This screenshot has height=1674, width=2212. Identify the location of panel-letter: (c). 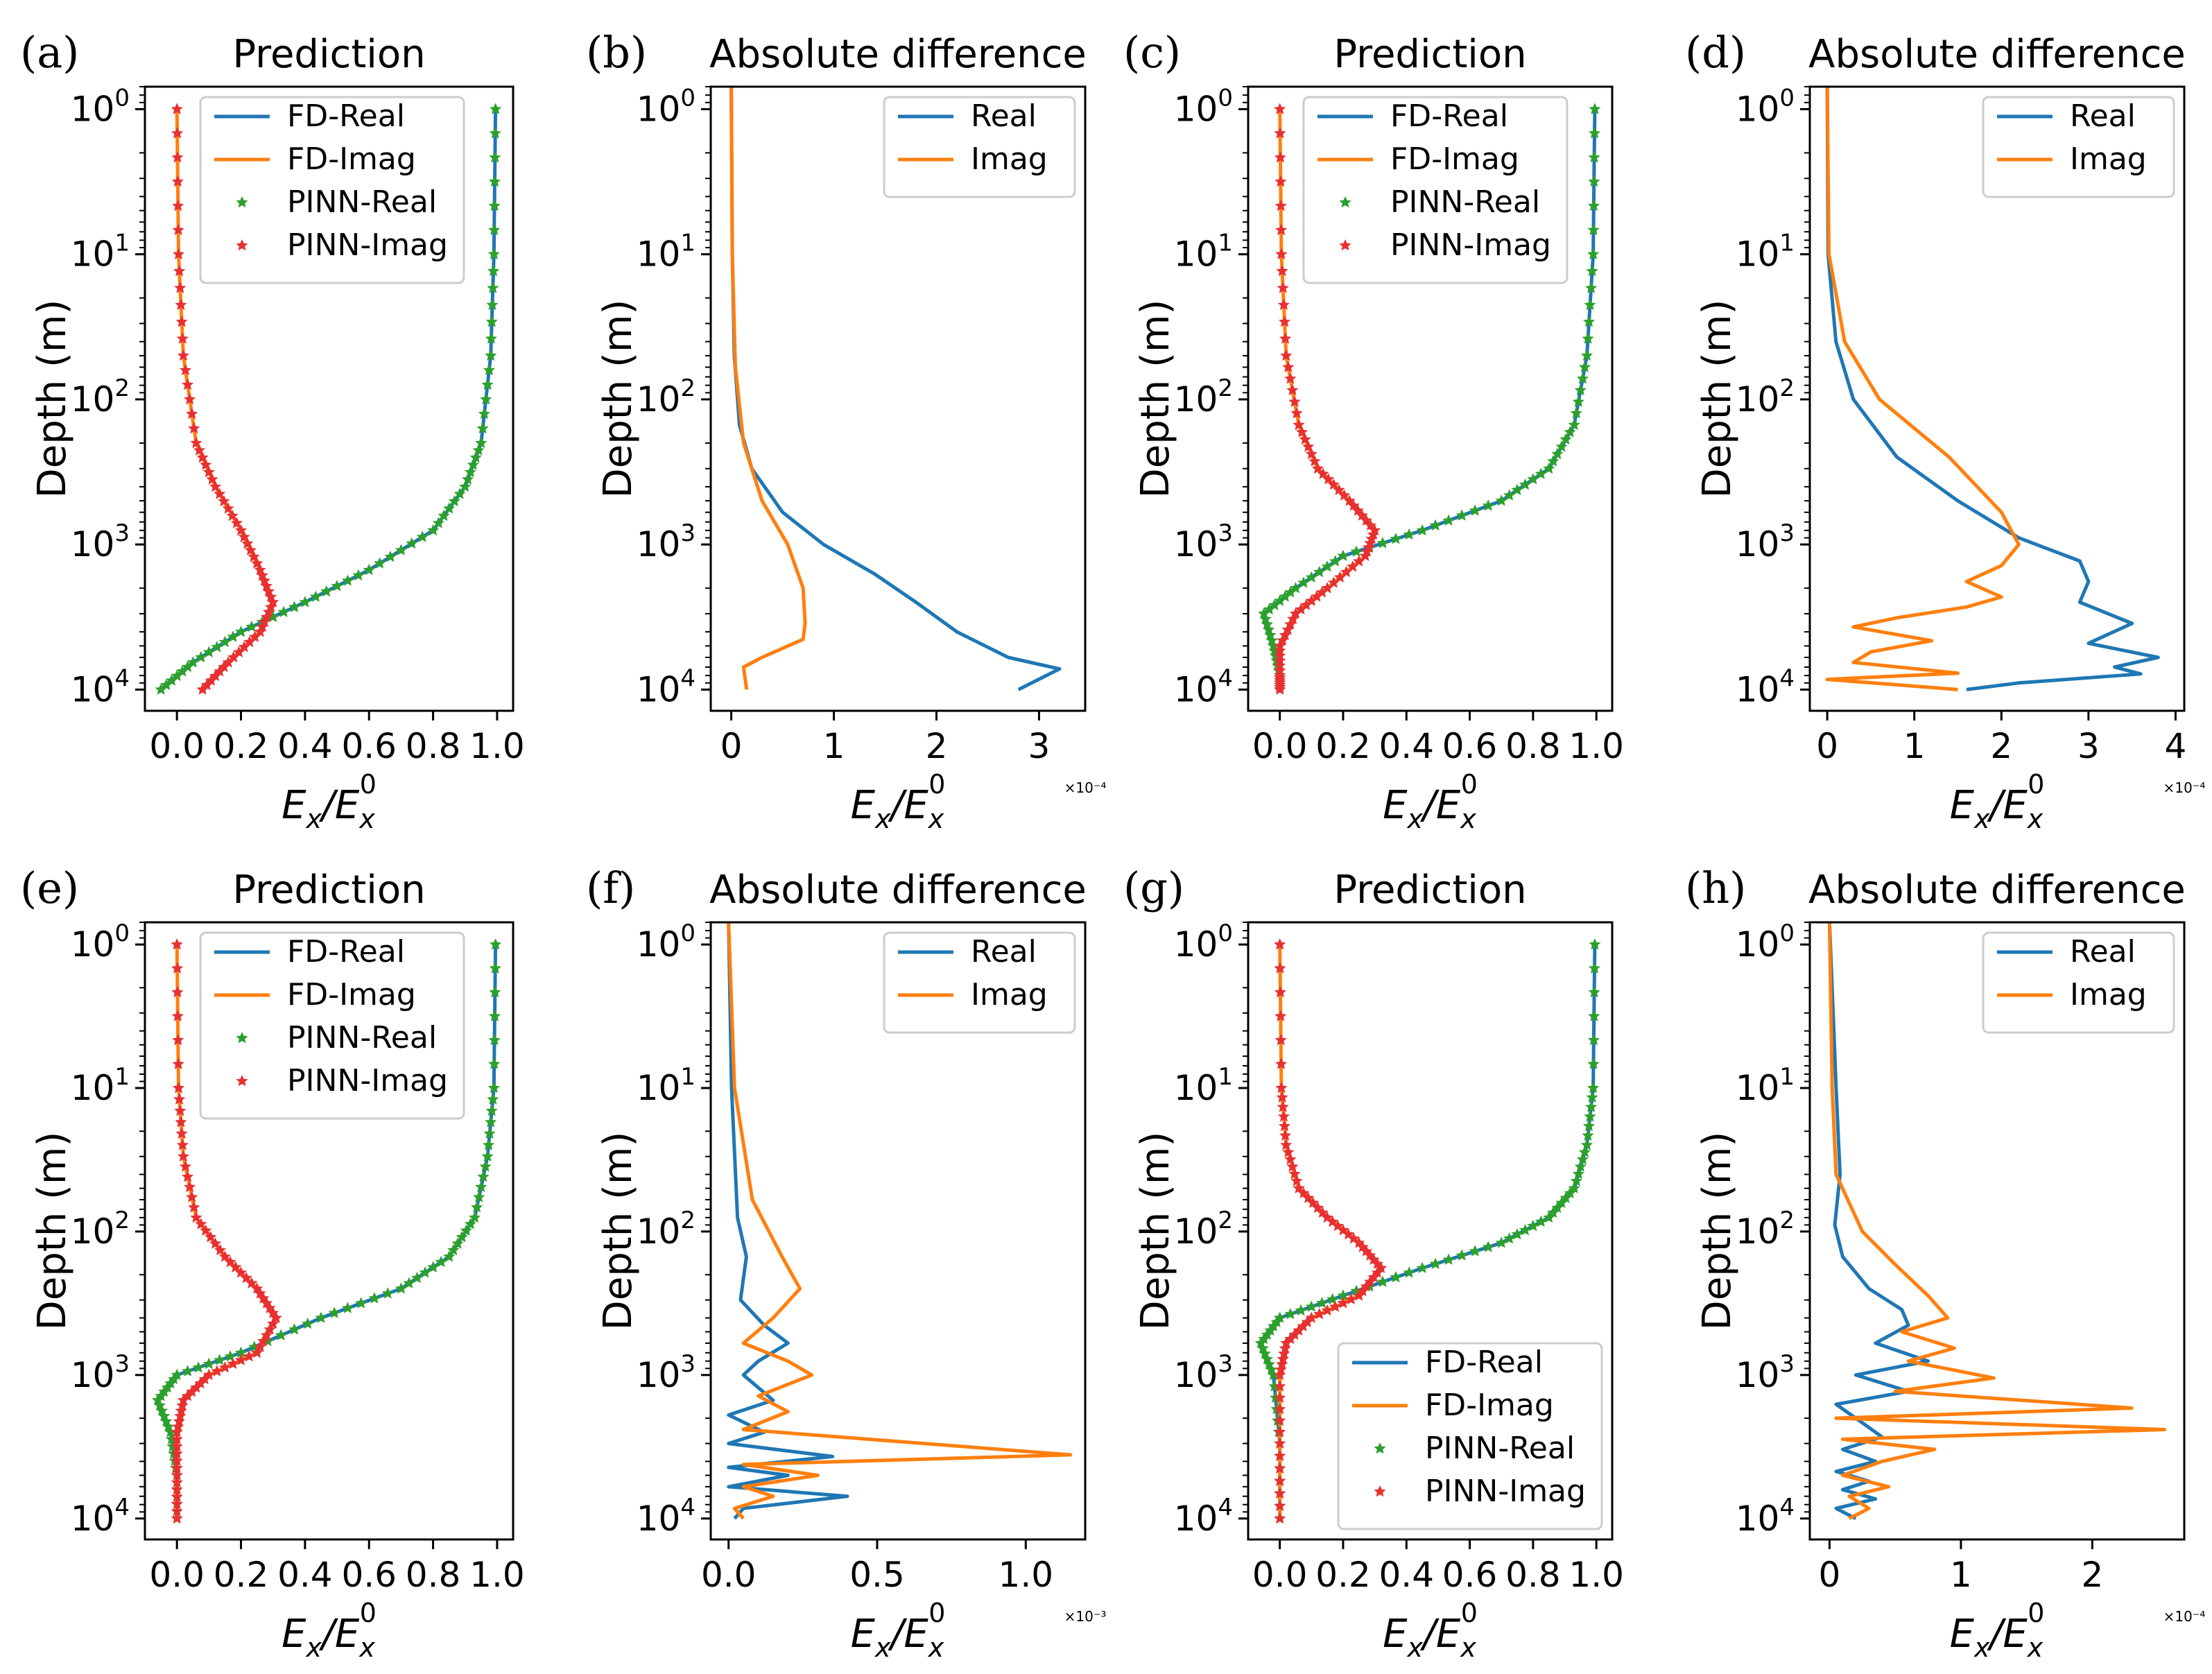
(1152, 53).